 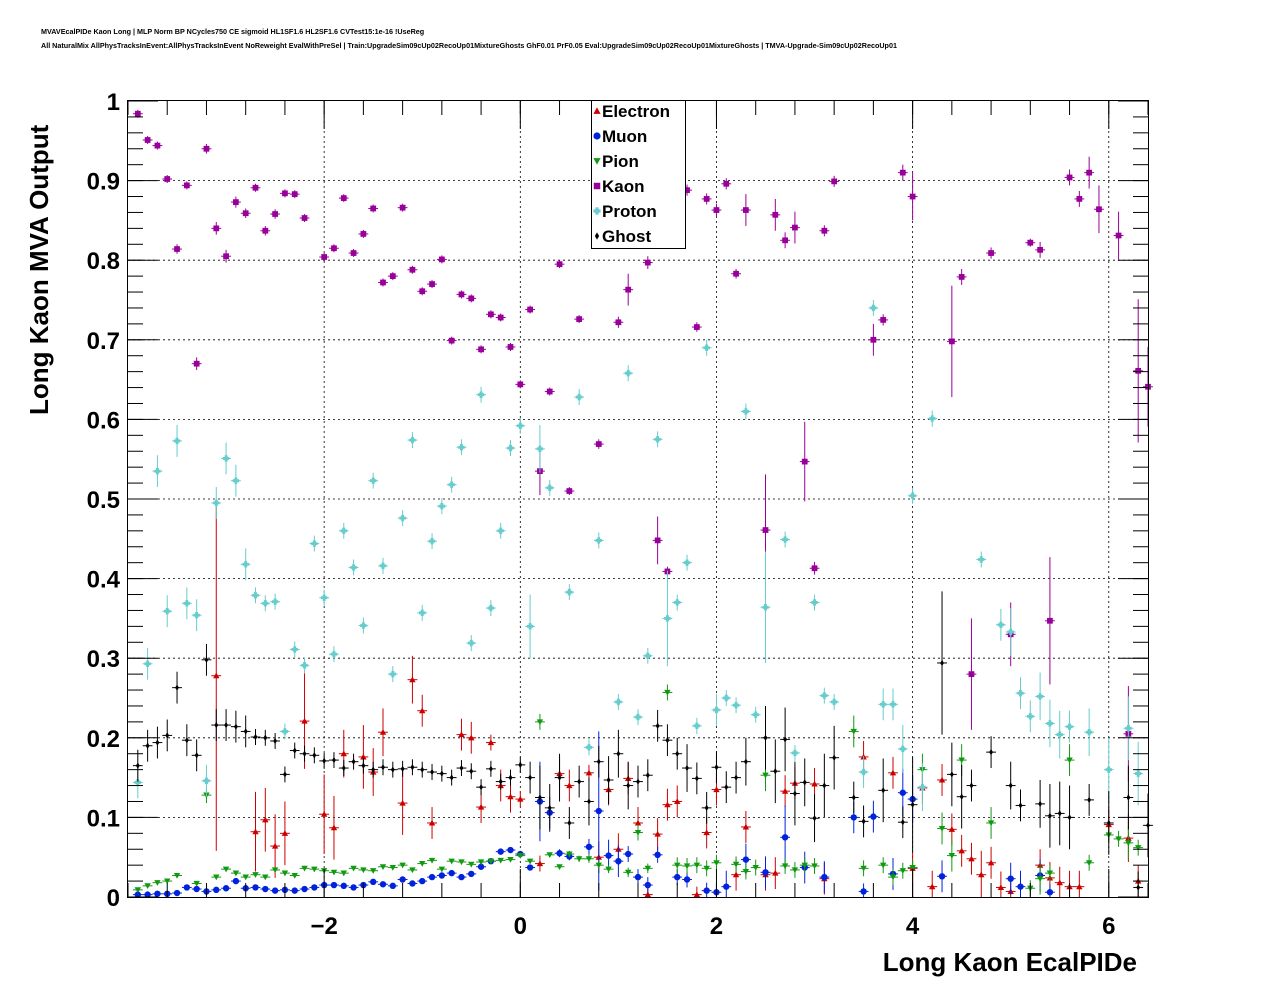 What do you see at coordinates (103, 182) in the screenshot?
I see `y-tick-label: 0.9` at bounding box center [103, 182].